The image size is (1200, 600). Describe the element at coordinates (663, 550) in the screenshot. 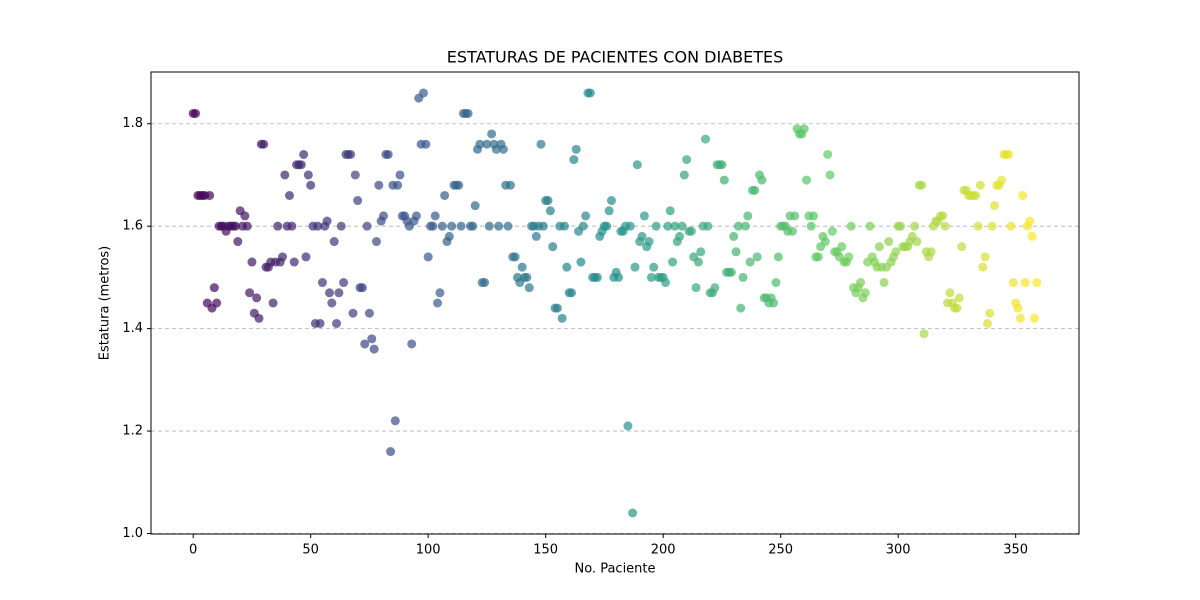

I see `x-tick-label: 200` at that location.